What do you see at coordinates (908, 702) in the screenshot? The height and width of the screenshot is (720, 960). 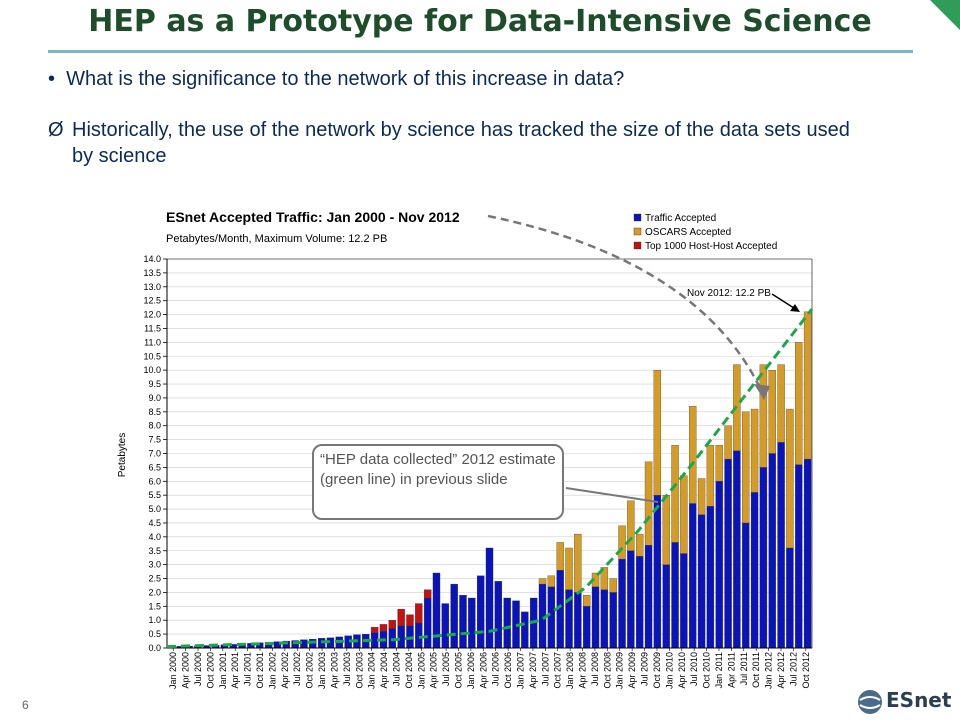 I see `esnet-logo: ESnet` at bounding box center [908, 702].